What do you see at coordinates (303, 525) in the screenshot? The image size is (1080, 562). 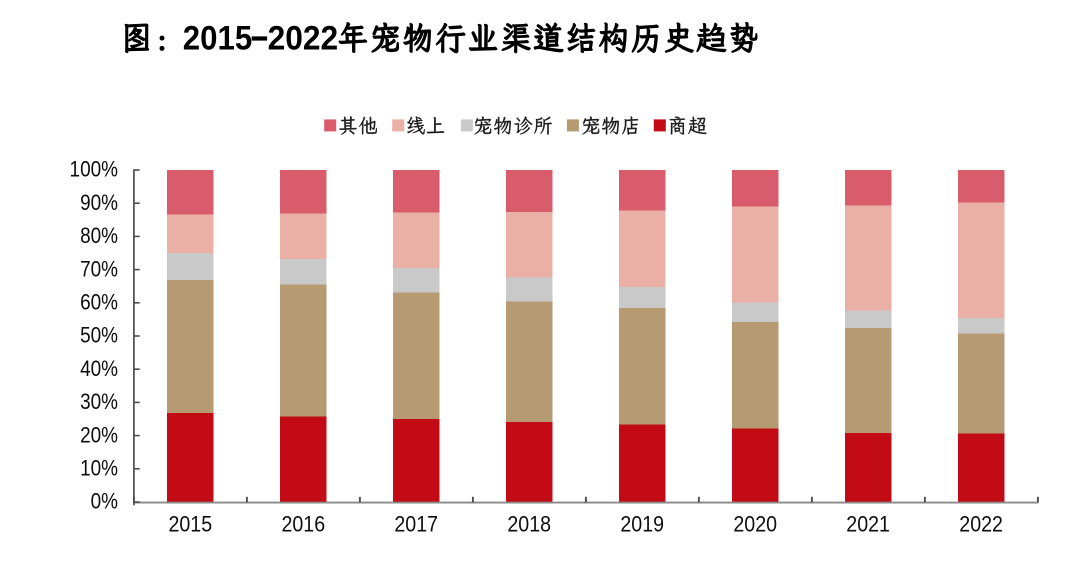 I see `svg-text: 2016` at bounding box center [303, 525].